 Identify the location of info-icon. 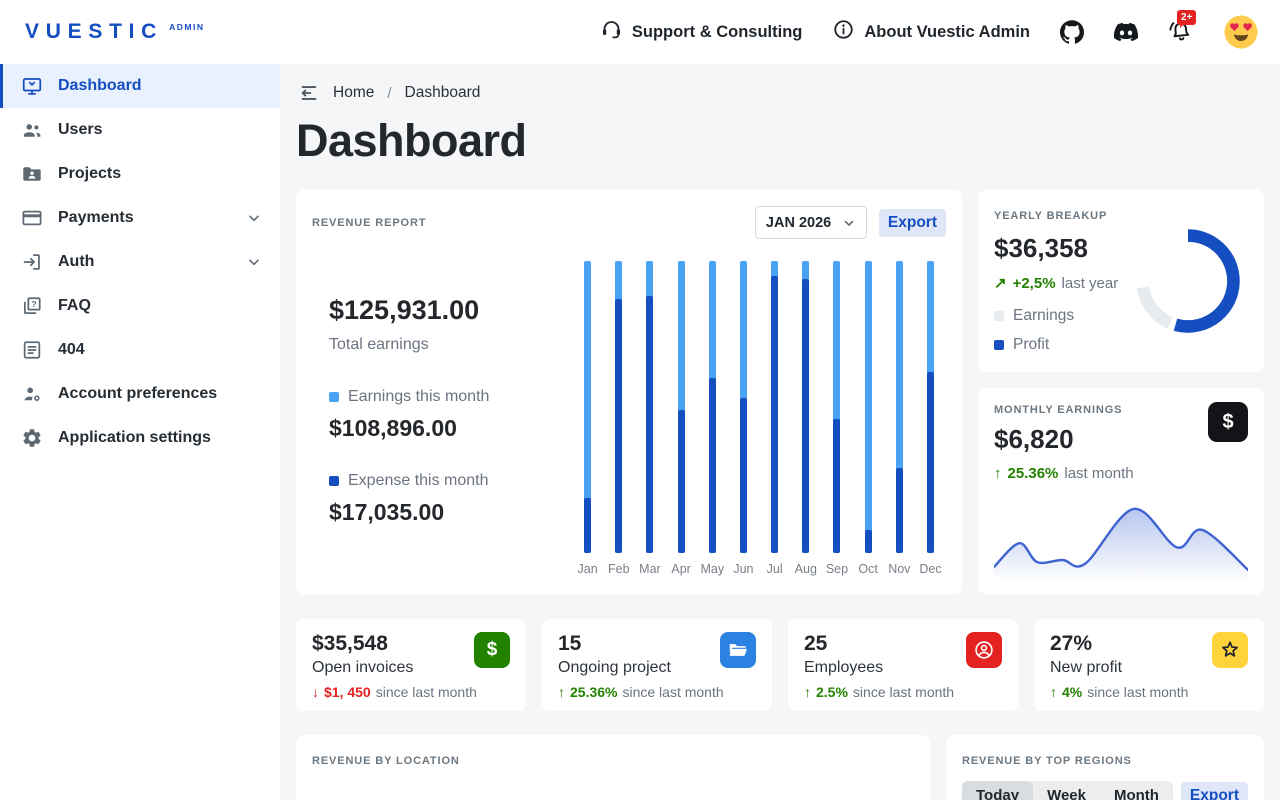
(843, 32).